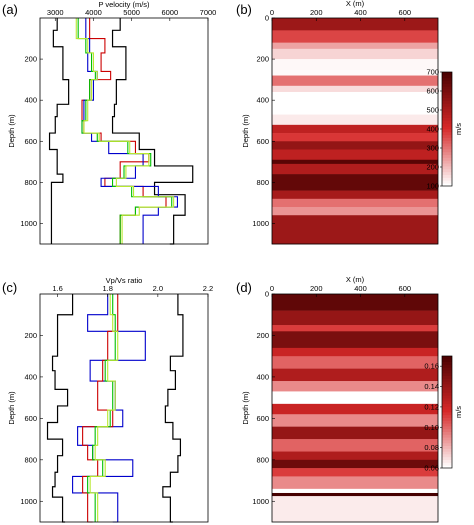  I want to click on colorbar-tick-label: 0.08, so click(431, 447).